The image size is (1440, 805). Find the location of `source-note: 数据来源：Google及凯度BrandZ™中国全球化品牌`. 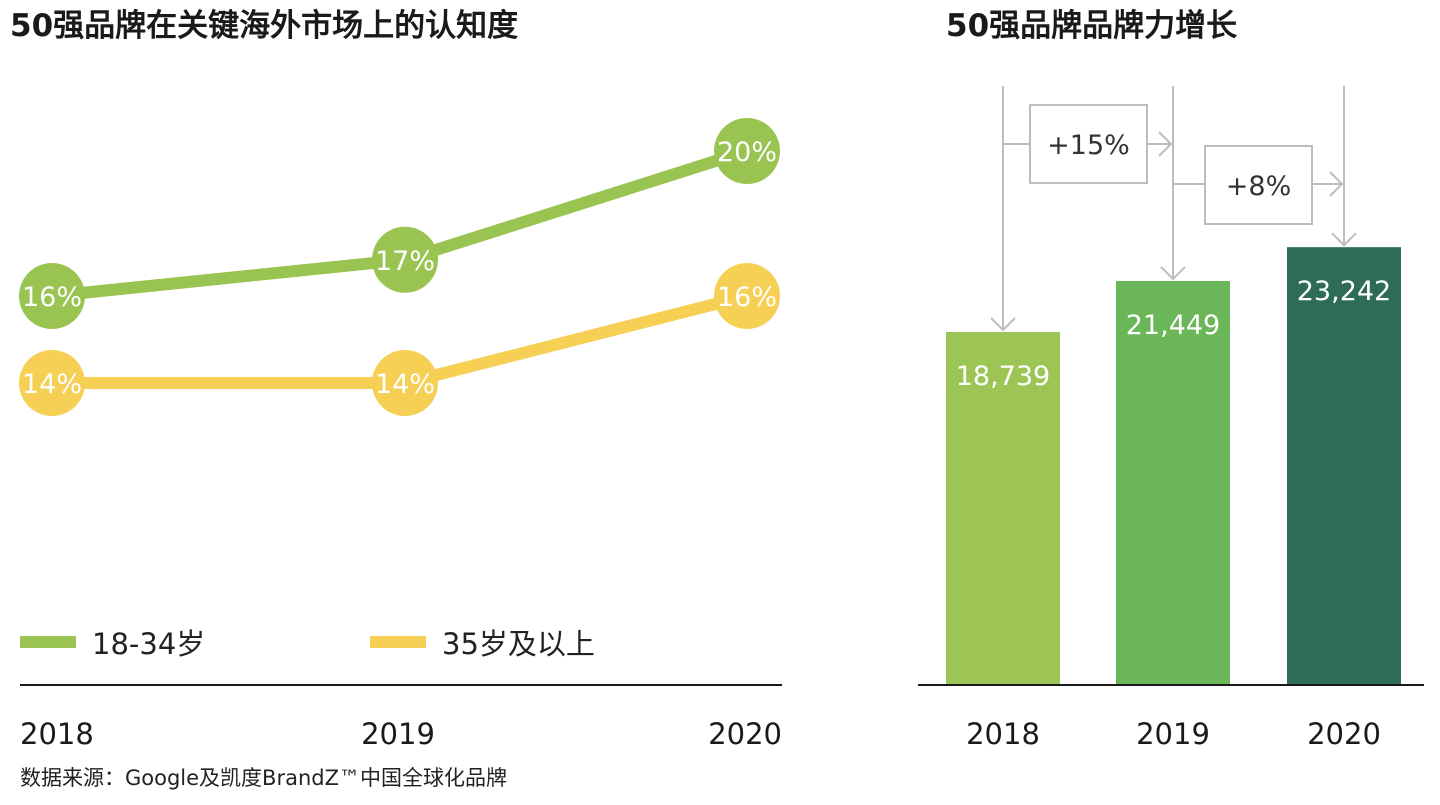

source-note: 数据来源：Google及凯度BrandZ™中国全球化品牌 is located at coordinates (263, 778).